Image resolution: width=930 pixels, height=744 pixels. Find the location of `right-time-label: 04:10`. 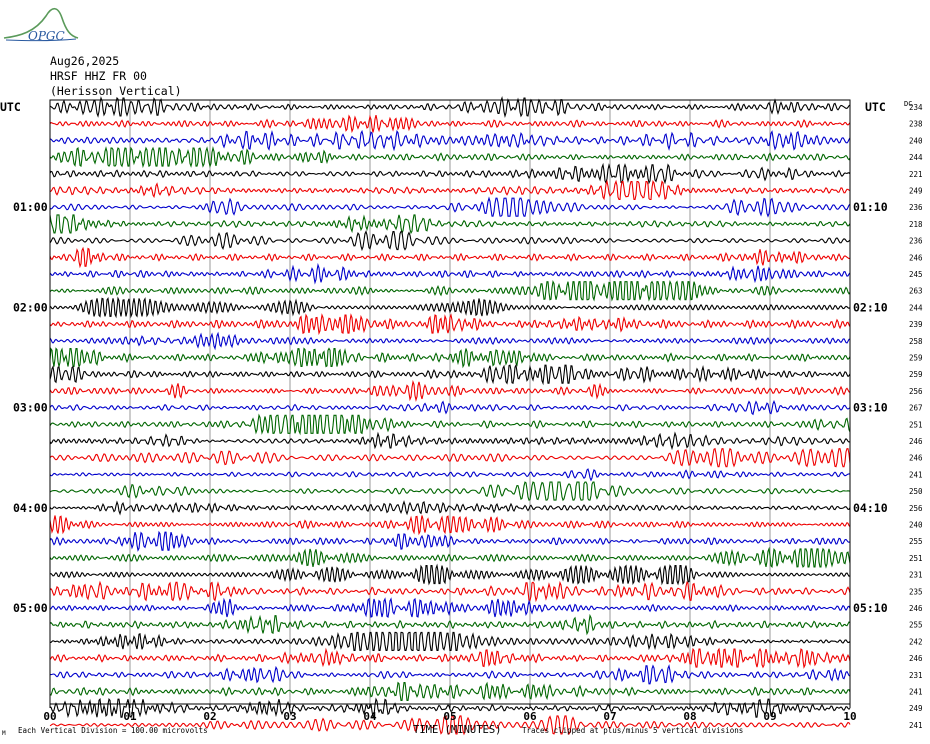

right-time-label: 04:10 is located at coordinates (870, 508).